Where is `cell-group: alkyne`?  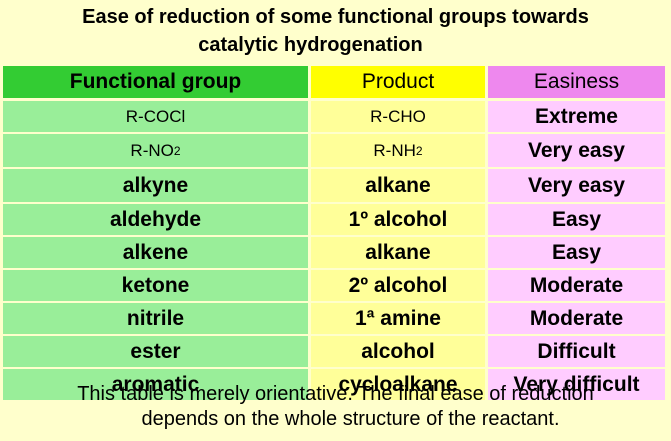
cell-group: alkyne is located at coordinates (155, 185).